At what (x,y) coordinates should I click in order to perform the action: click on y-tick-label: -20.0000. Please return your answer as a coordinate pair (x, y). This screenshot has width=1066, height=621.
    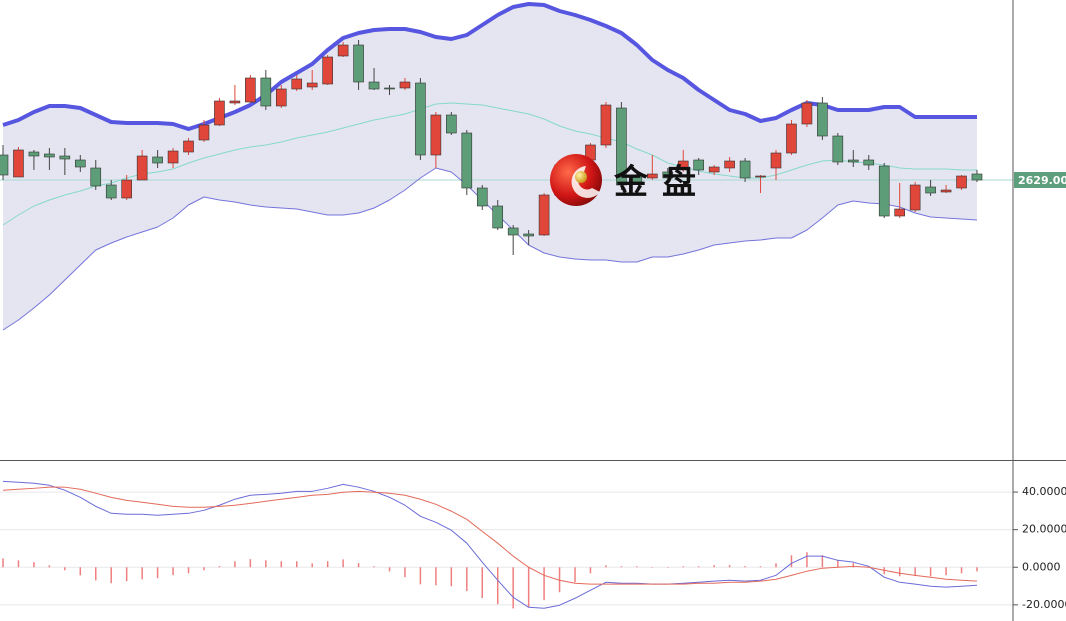
    Looking at the image, I should click on (1044, 604).